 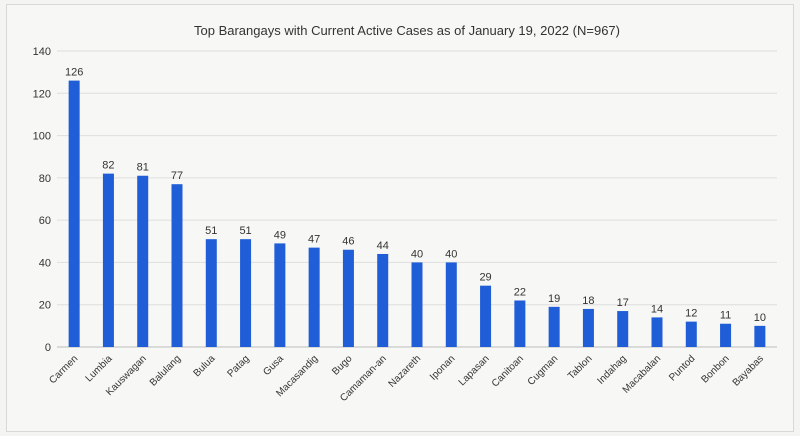 I want to click on bar-value-label: 29, so click(x=485, y=278).